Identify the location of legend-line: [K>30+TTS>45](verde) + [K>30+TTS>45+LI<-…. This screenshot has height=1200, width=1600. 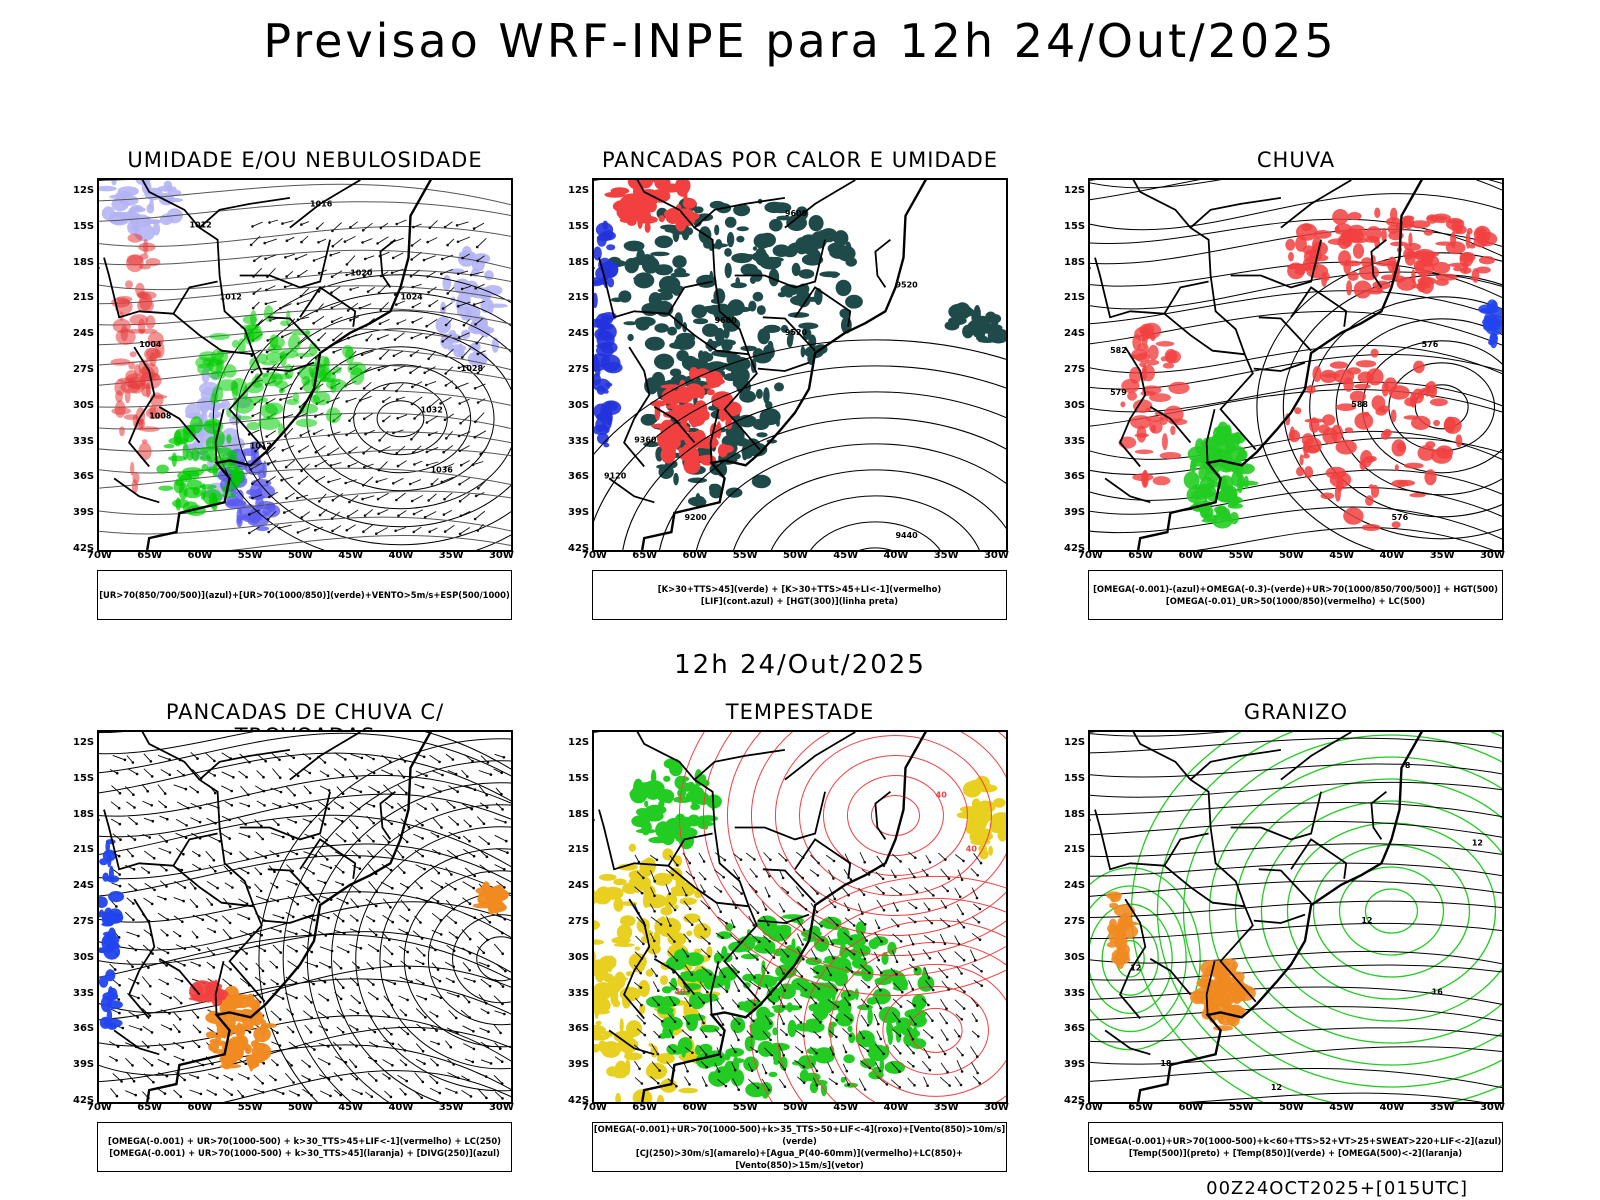
(799, 589).